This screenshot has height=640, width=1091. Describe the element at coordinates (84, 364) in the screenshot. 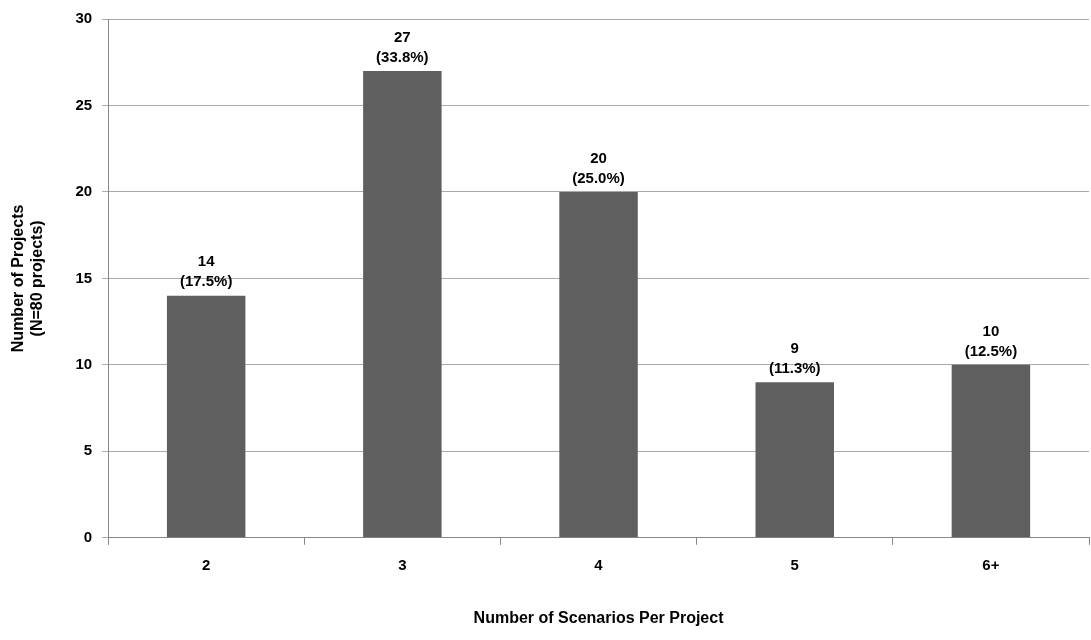

I see `y-tick-label: 10` at that location.